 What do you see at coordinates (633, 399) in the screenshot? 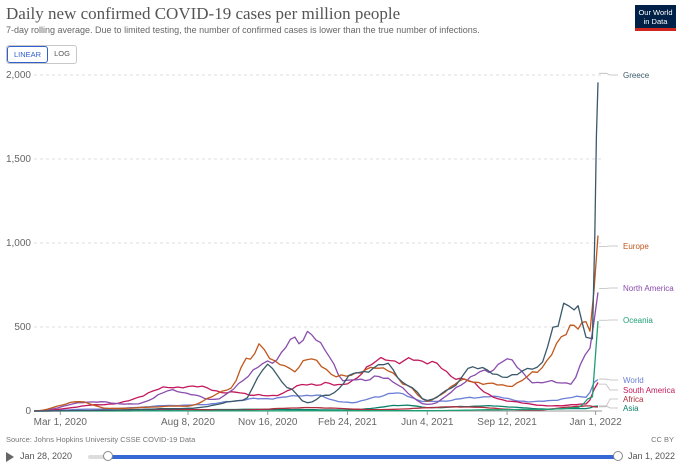
I see `legend-label: Africa` at bounding box center [633, 399].